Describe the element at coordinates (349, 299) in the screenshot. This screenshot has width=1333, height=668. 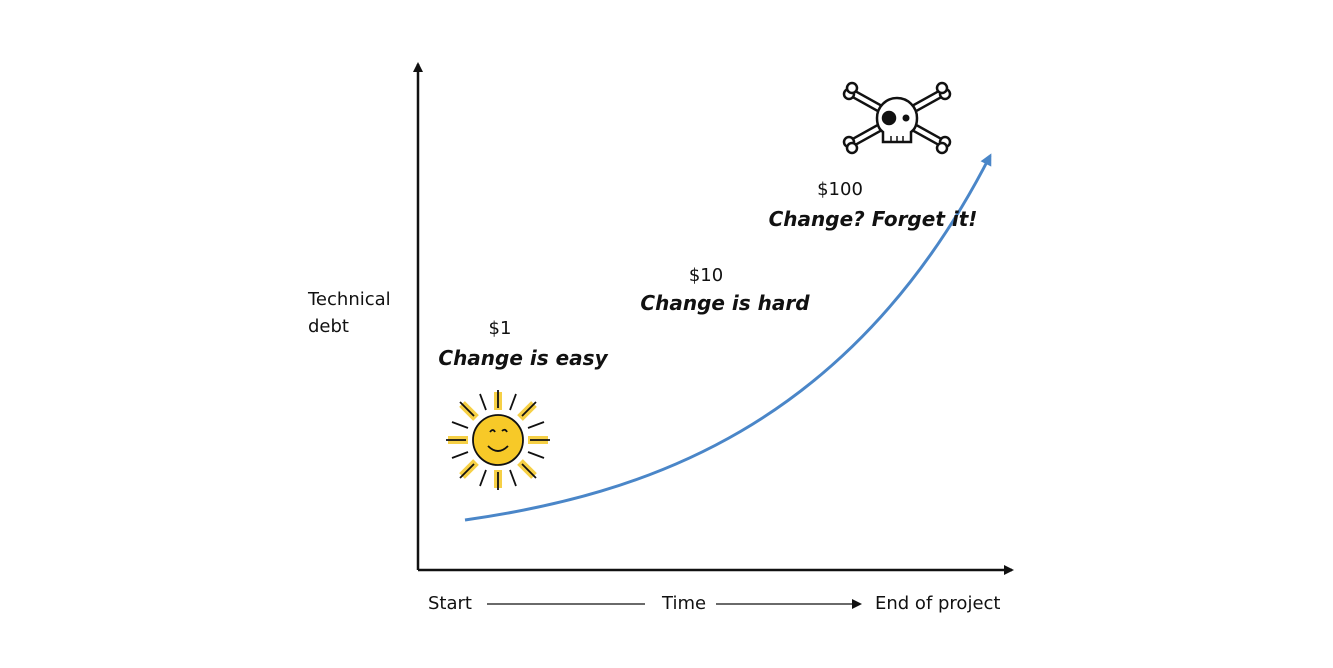
I see `y-axis-label: Technical` at that location.